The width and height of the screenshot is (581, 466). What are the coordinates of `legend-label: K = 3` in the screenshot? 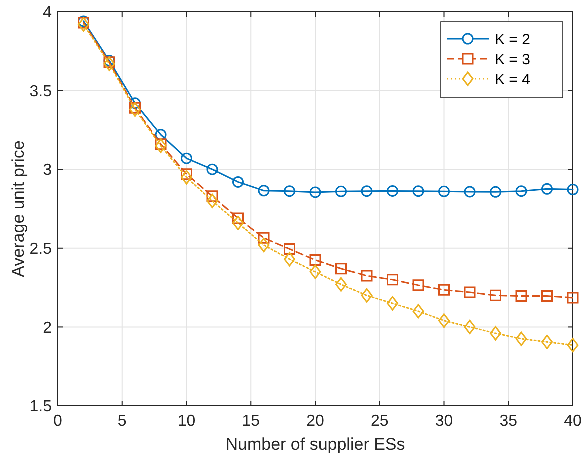 It's located at (512, 59).